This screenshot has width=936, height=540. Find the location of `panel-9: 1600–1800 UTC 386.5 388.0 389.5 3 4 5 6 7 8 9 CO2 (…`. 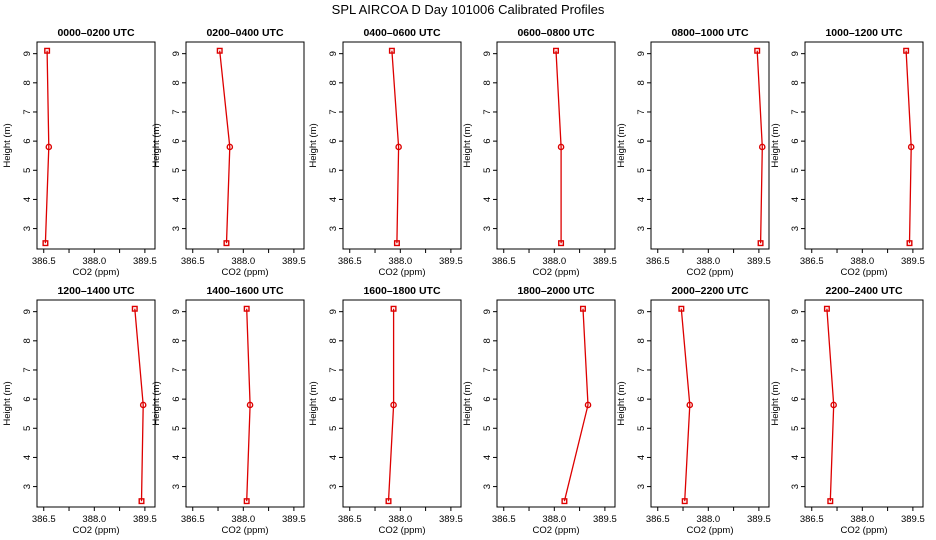

panel-9: 1600–1800 UTC 386.5 388.0 389.5 3 4 5 6 7 8 9 CO2 (… is located at coordinates (385, 410).